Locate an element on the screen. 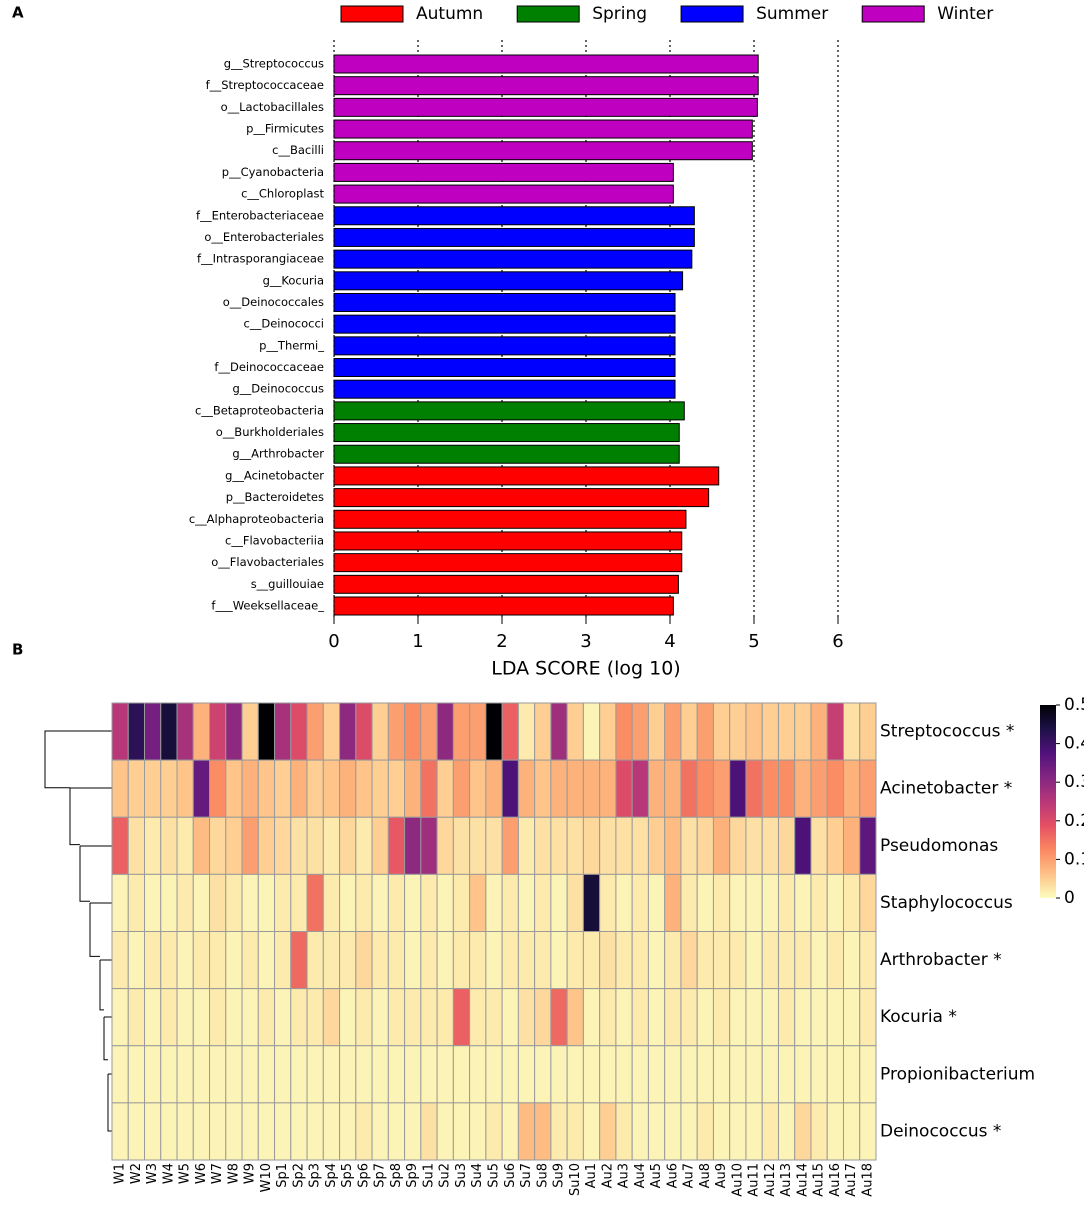 The image size is (1084, 1208). column-label: Au18 is located at coordinates (867, 1180).